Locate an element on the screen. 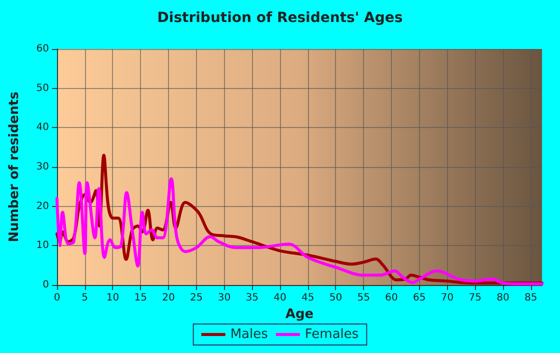  x-tick-label: 20 is located at coordinates (168, 298).